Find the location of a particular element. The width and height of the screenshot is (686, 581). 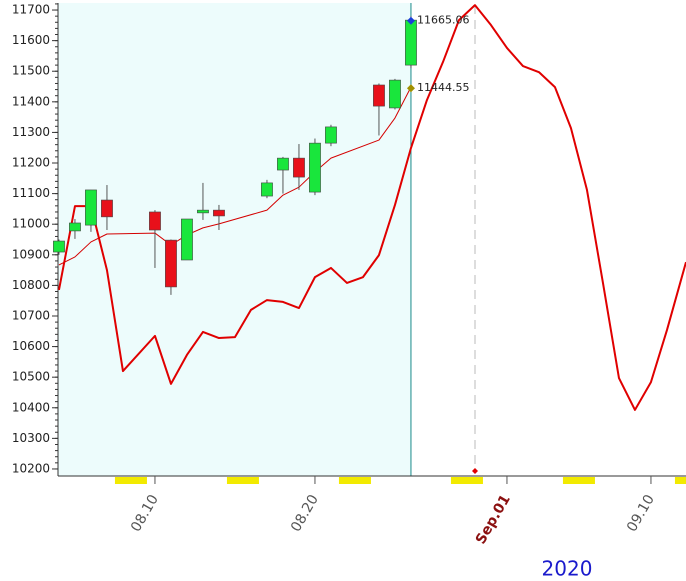

y-tick-label: 10600 is located at coordinates (31, 346).